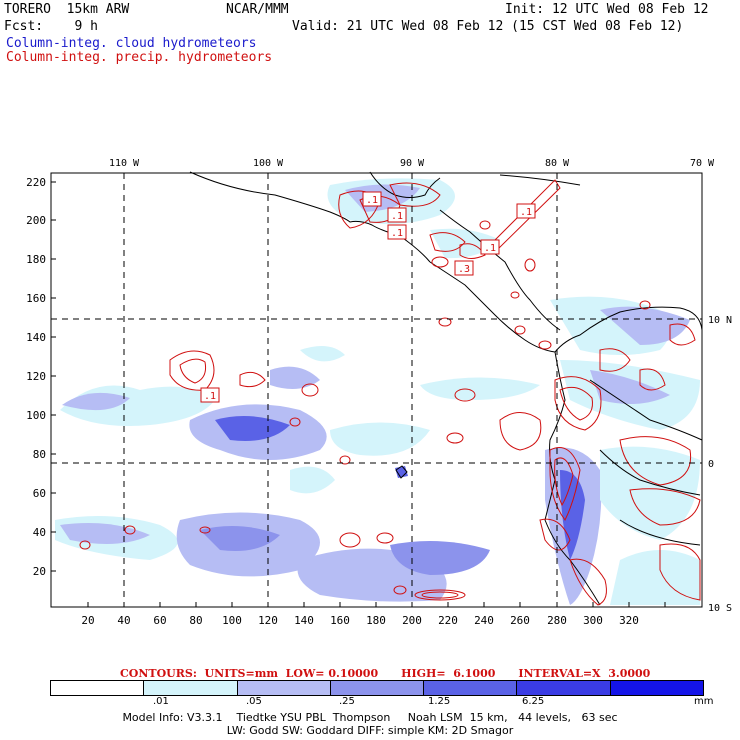 This screenshot has width=740, height=740. I want to click on y-tick-label: 120, so click(36, 376).